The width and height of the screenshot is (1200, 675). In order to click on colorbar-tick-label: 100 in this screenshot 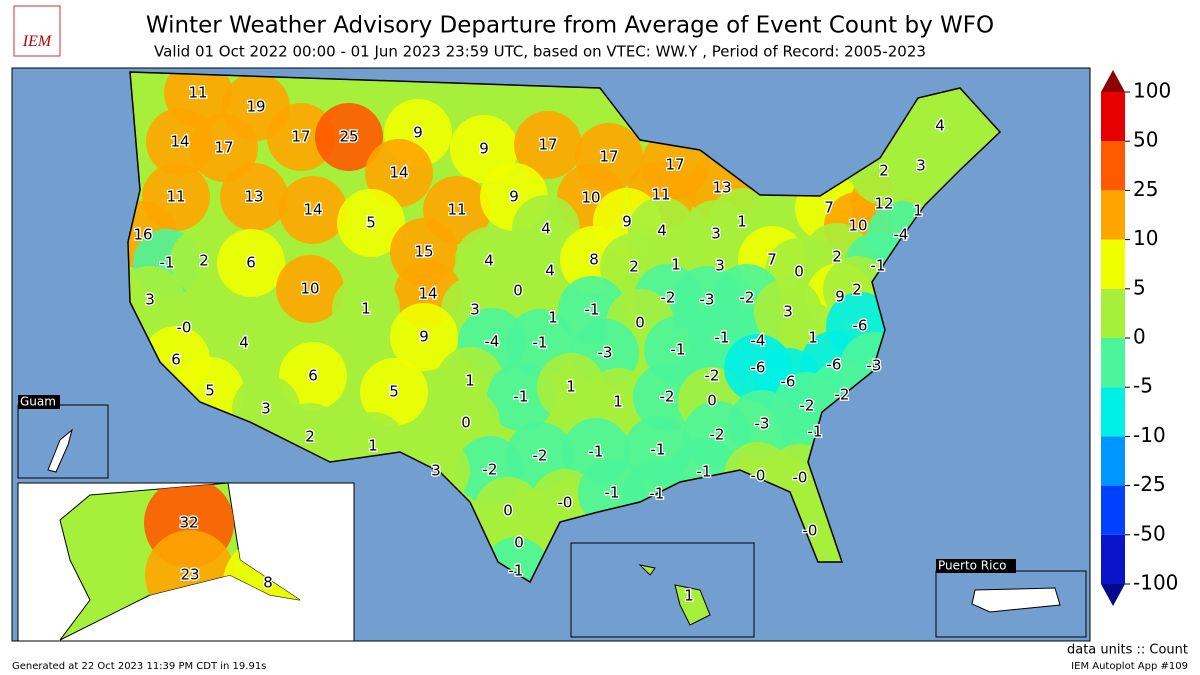, I will do `click(1152, 91)`.